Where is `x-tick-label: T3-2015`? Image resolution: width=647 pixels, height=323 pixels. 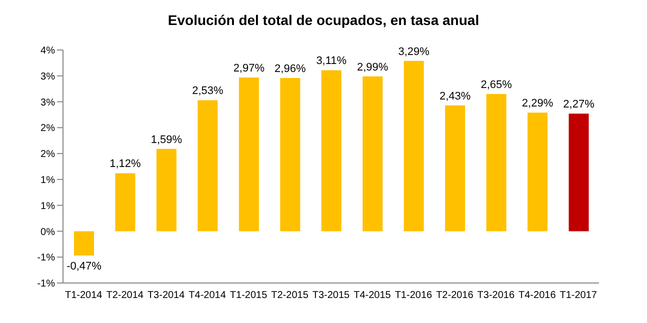 x-tick-label: T3-2015 is located at coordinates (331, 296).